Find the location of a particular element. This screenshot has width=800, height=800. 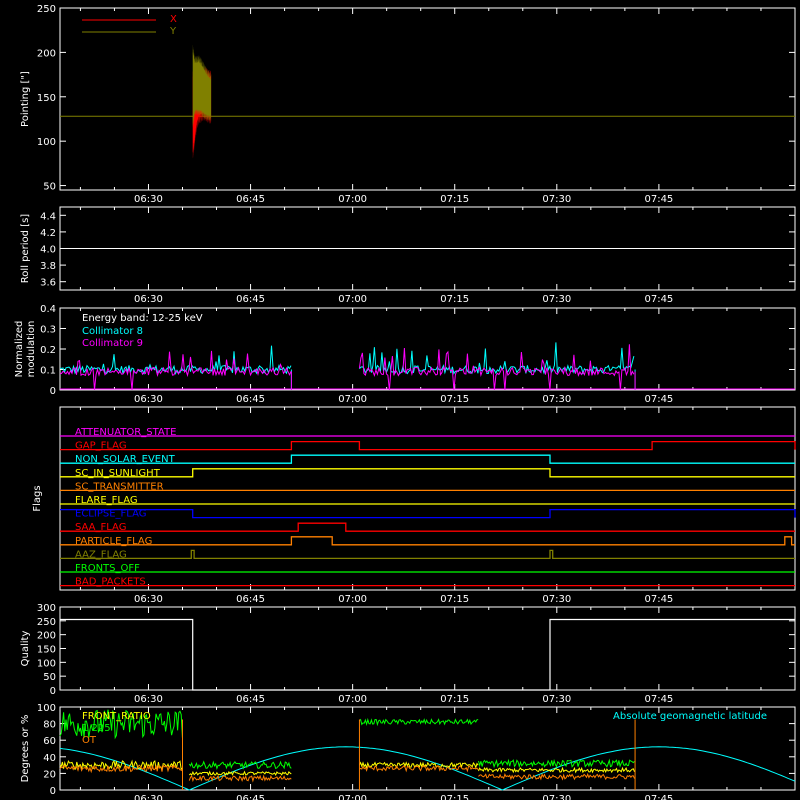

flag-label-fronts_off: FRONTS_OFF is located at coordinates (107, 568).